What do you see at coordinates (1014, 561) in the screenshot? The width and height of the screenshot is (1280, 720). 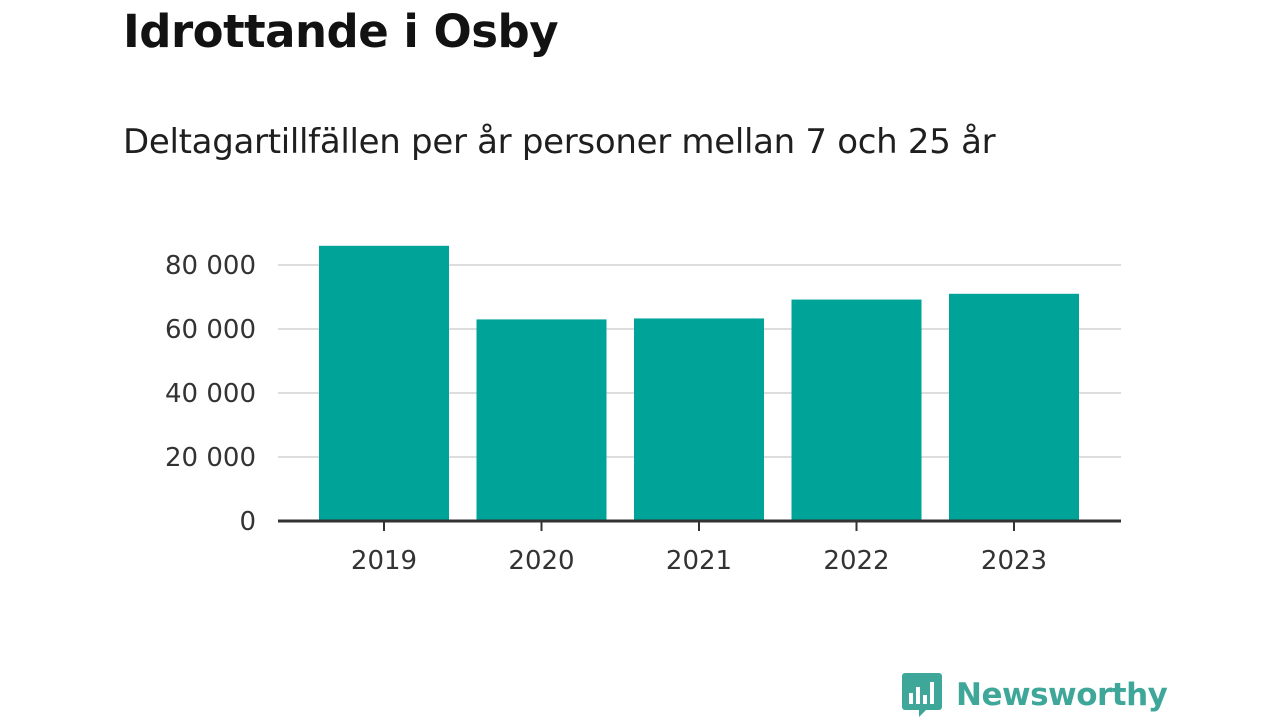 I see `x-tick-label: 2023` at bounding box center [1014, 561].